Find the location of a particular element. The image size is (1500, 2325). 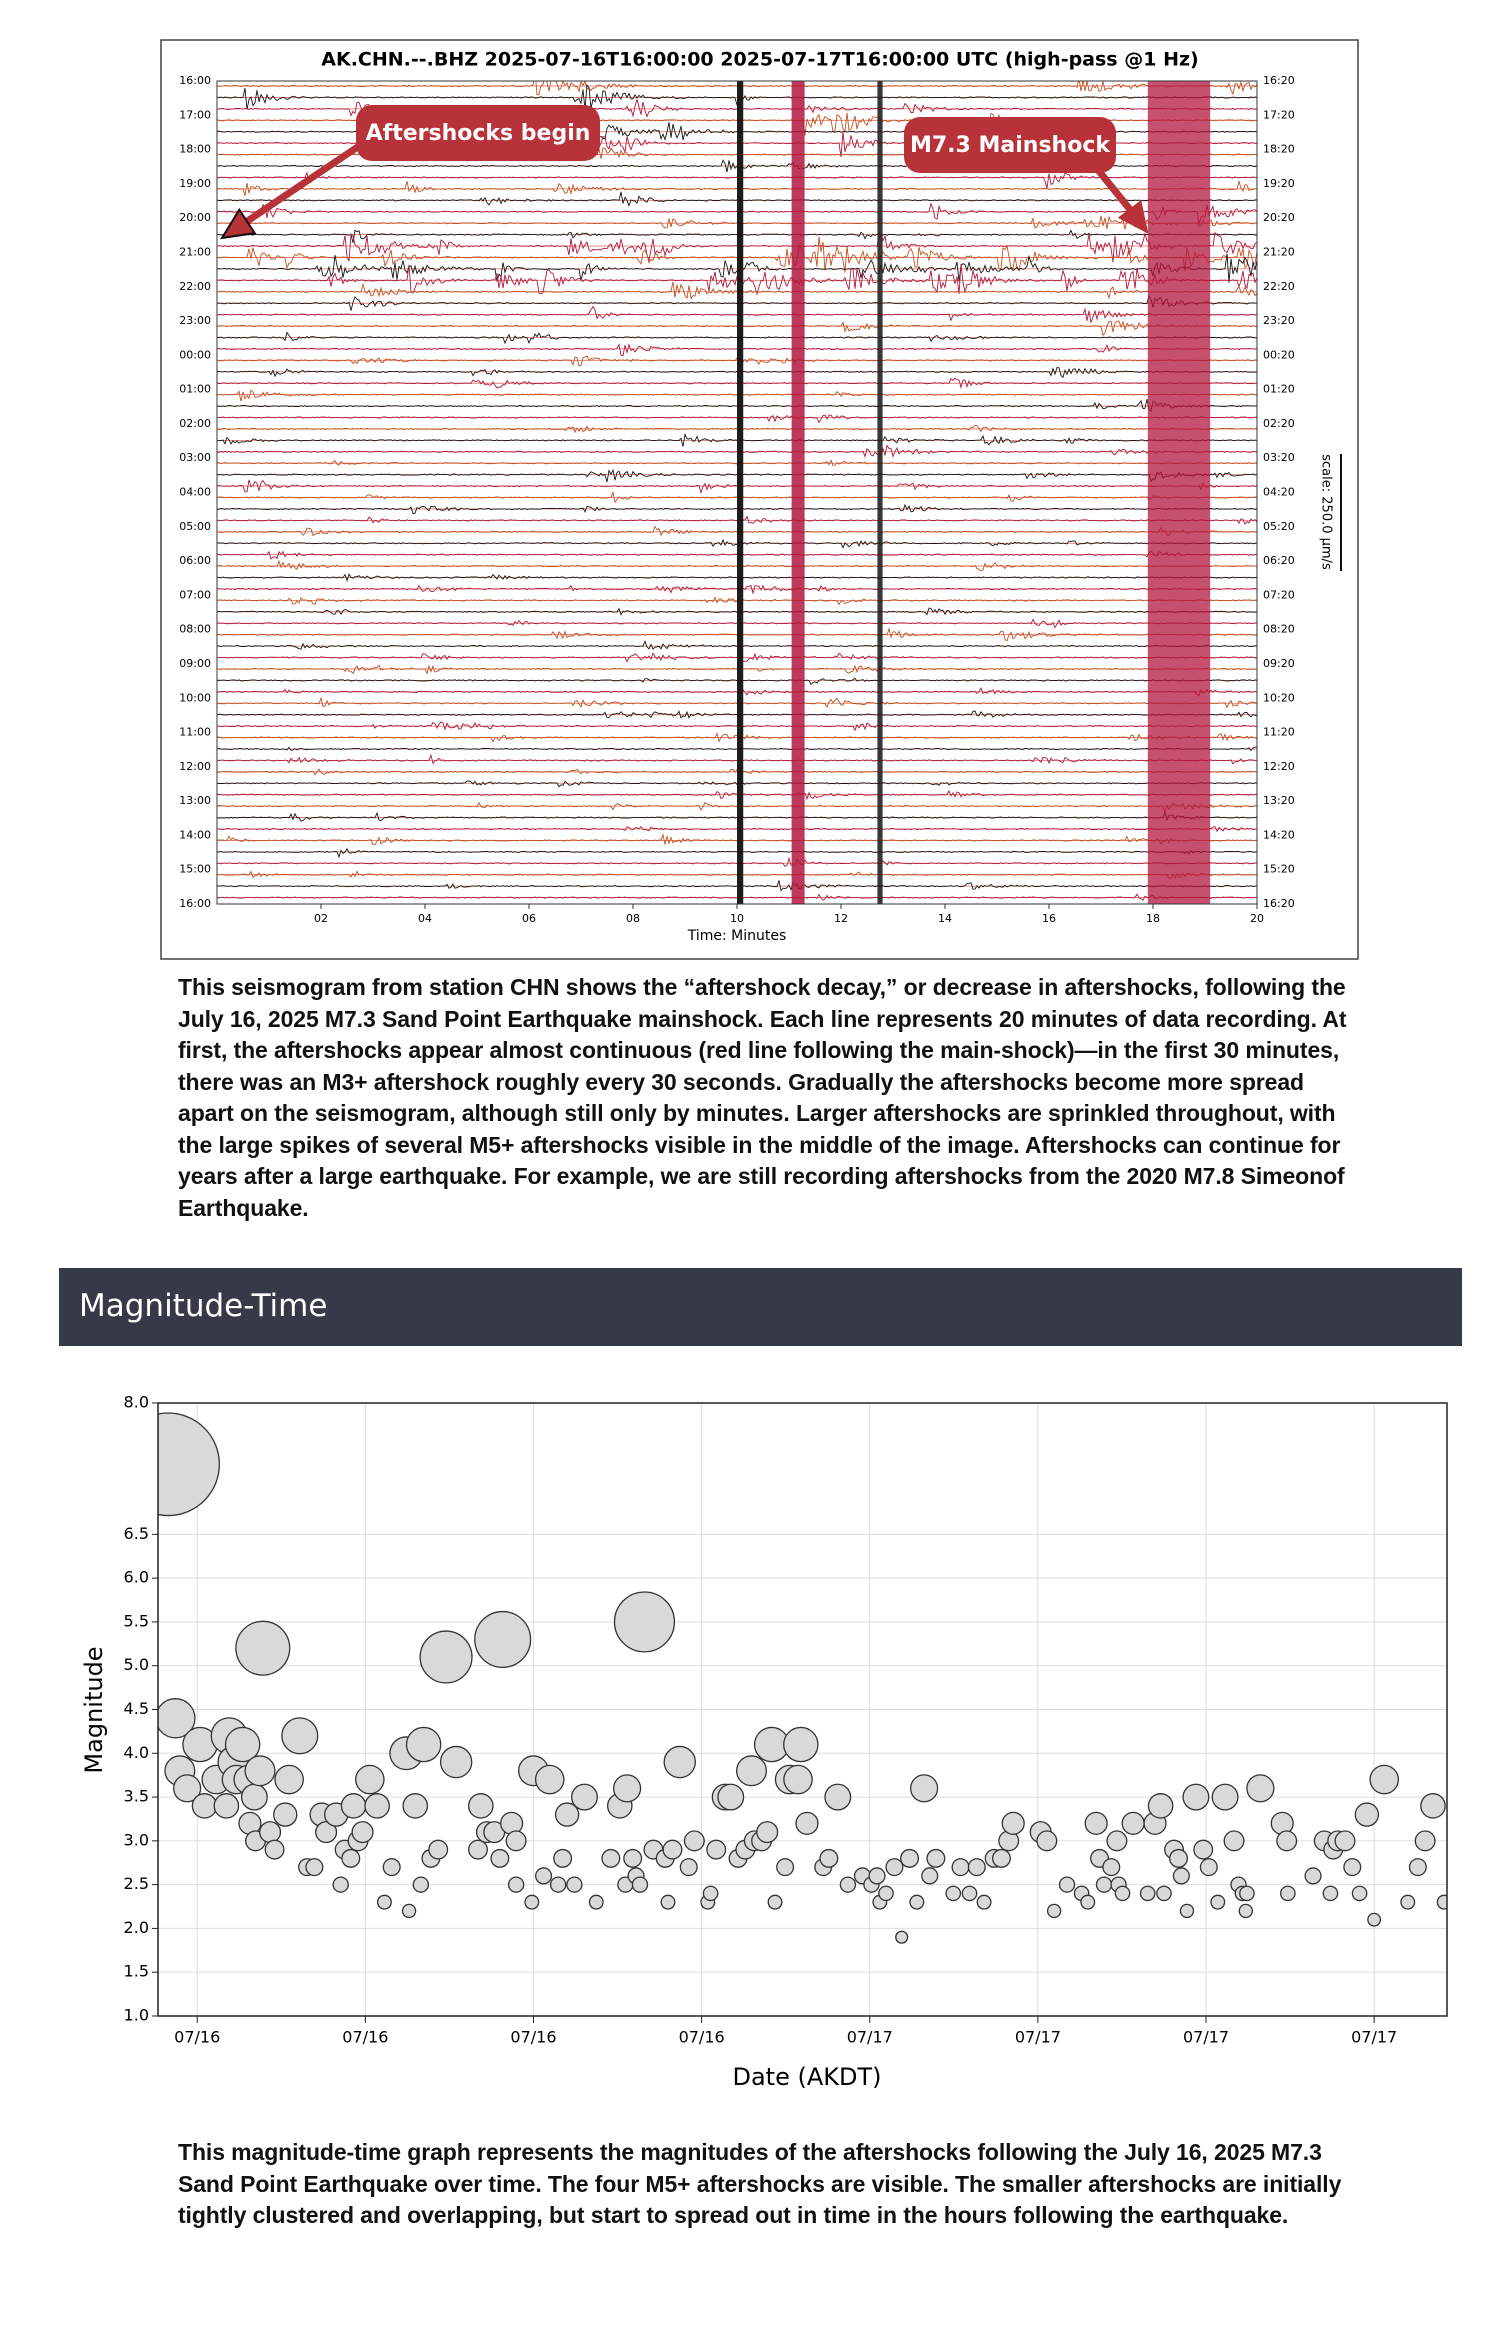

x-tick-label: 14 is located at coordinates (945, 918).